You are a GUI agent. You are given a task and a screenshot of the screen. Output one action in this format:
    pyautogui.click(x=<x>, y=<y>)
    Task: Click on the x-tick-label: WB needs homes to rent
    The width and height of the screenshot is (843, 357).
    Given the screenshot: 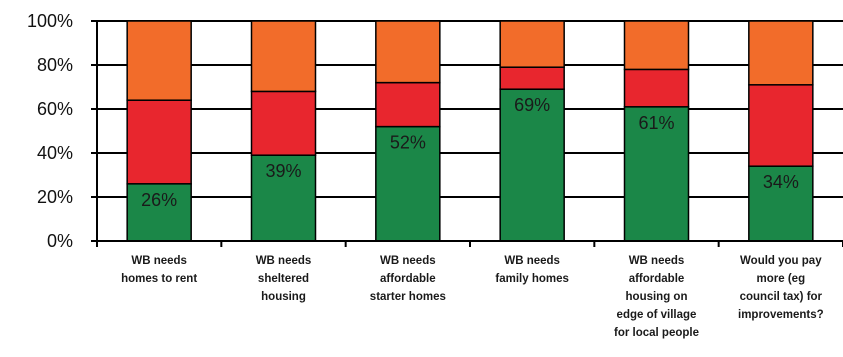 What is the action you would take?
    pyautogui.click(x=159, y=270)
    